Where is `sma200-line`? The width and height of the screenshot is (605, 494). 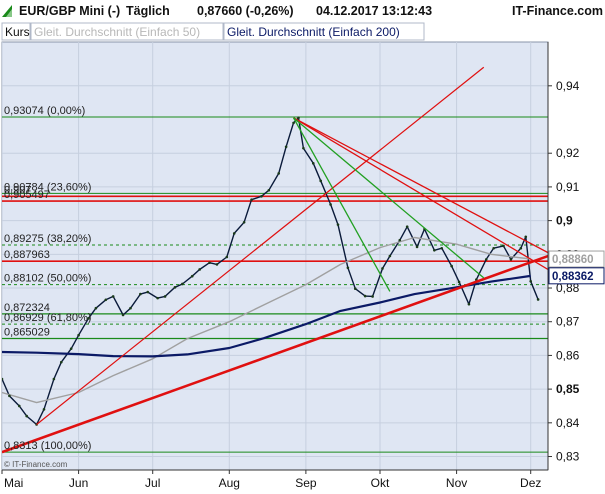
sma200-line is located at coordinates (266, 316).